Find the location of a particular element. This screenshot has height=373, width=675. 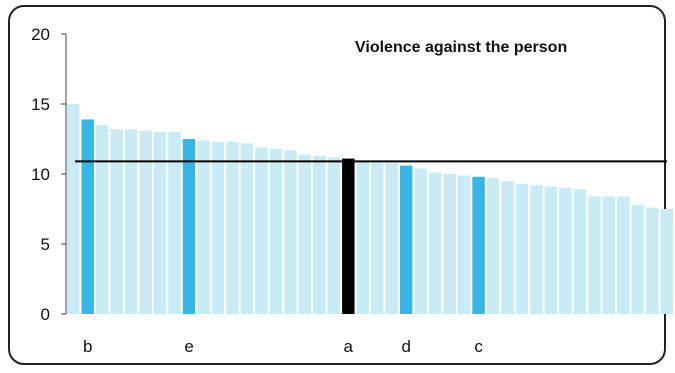

bar-c is located at coordinates (478, 245).